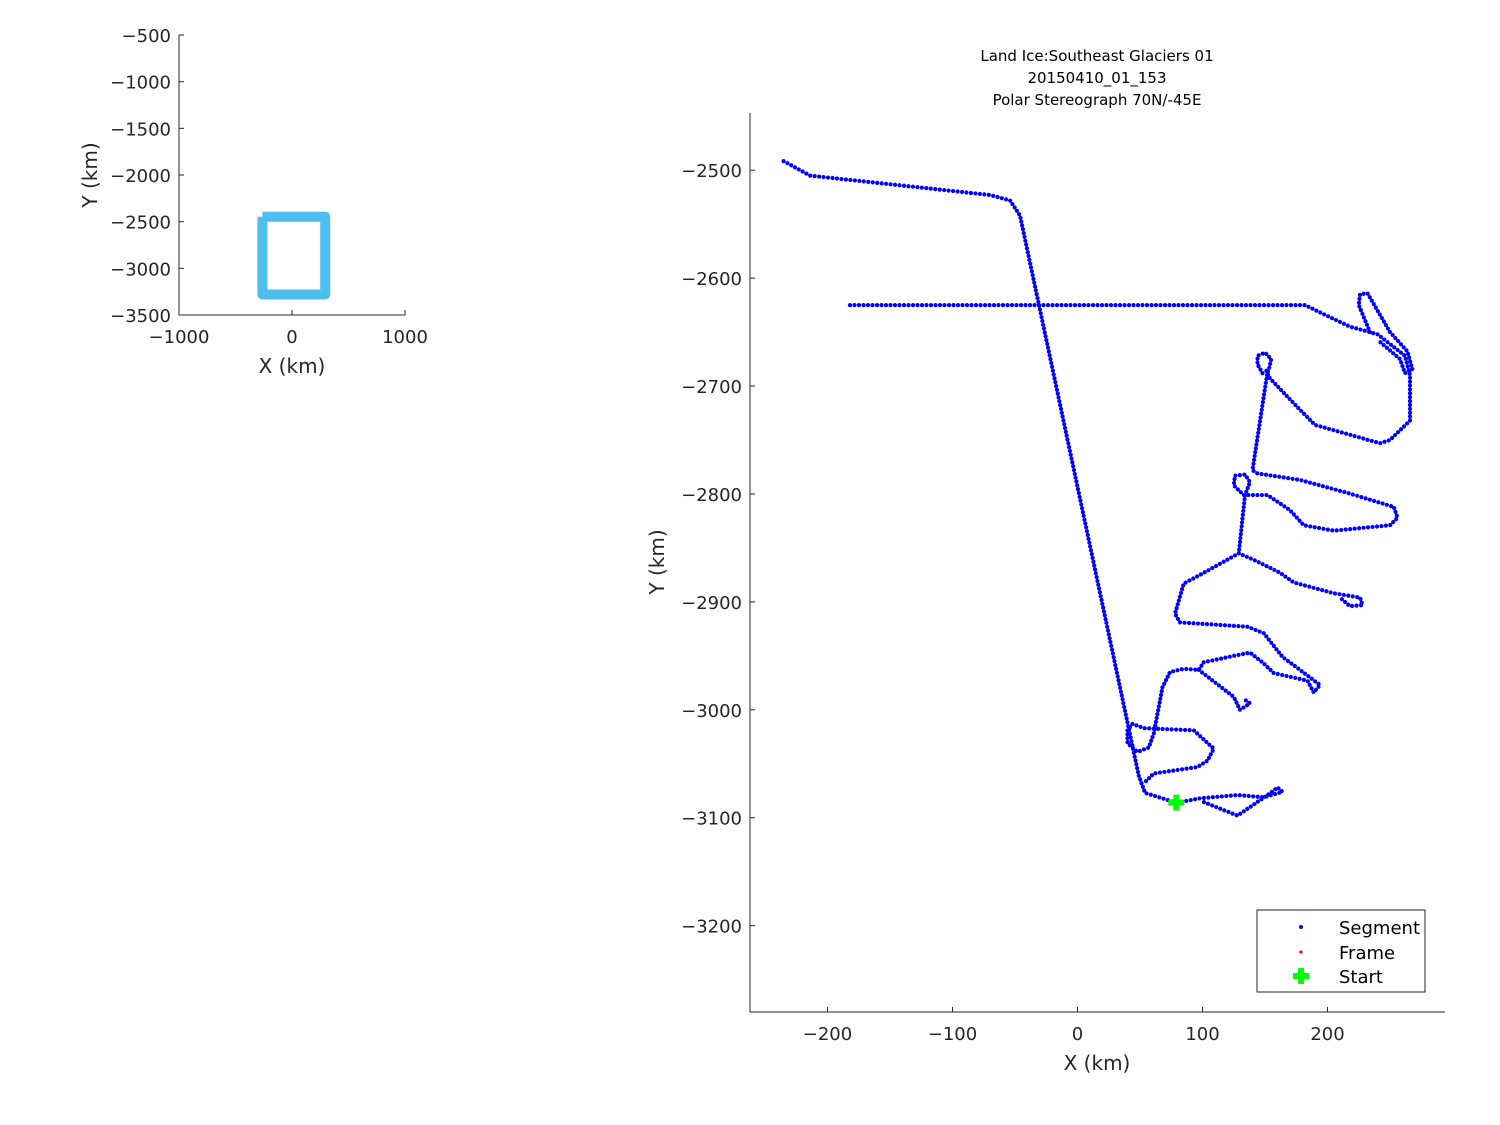 The width and height of the screenshot is (1500, 1125). Describe the element at coordinates (1097, 100) in the screenshot. I see `title-line-3: Polar Stereograph 70N/-45E` at that location.